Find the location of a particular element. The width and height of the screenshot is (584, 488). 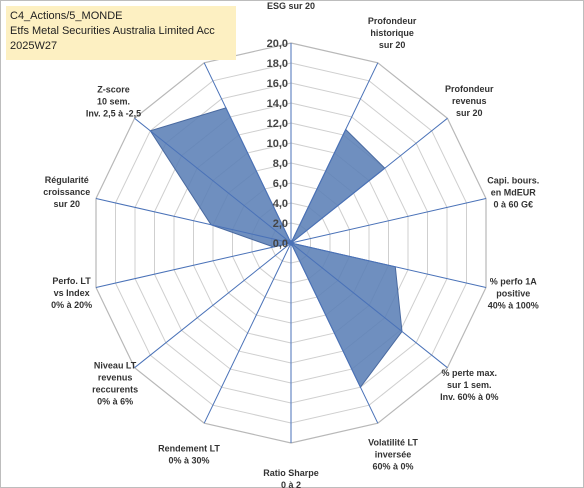

tick-label-8: 16,0 is located at coordinates (277, 84).